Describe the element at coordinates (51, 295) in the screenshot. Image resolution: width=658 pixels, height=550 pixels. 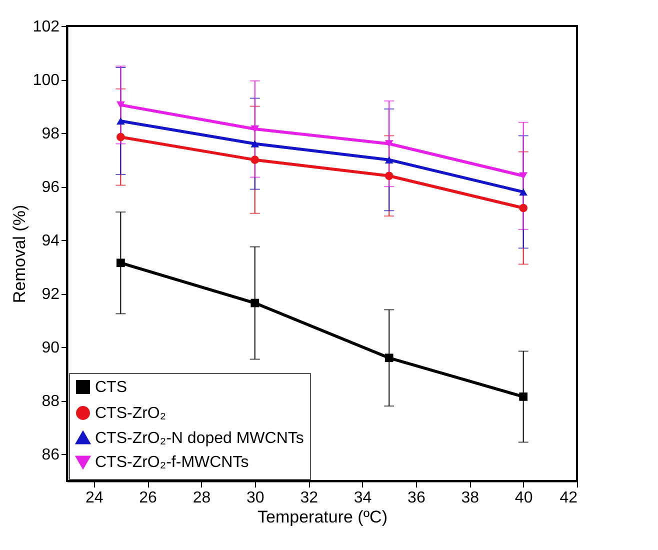
I see `y-tick-label: 92` at that location.